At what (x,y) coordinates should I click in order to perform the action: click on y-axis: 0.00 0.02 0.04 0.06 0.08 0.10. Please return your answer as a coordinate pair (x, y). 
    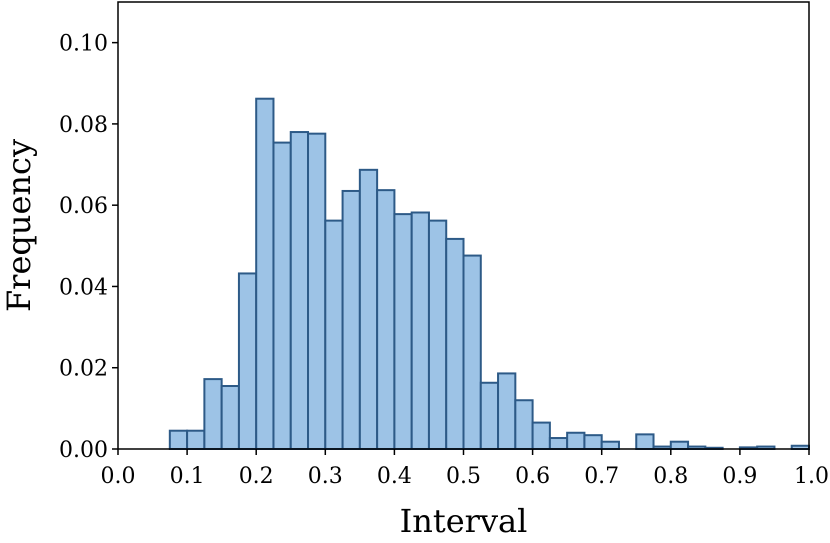
    Looking at the image, I should click on (88, 247).